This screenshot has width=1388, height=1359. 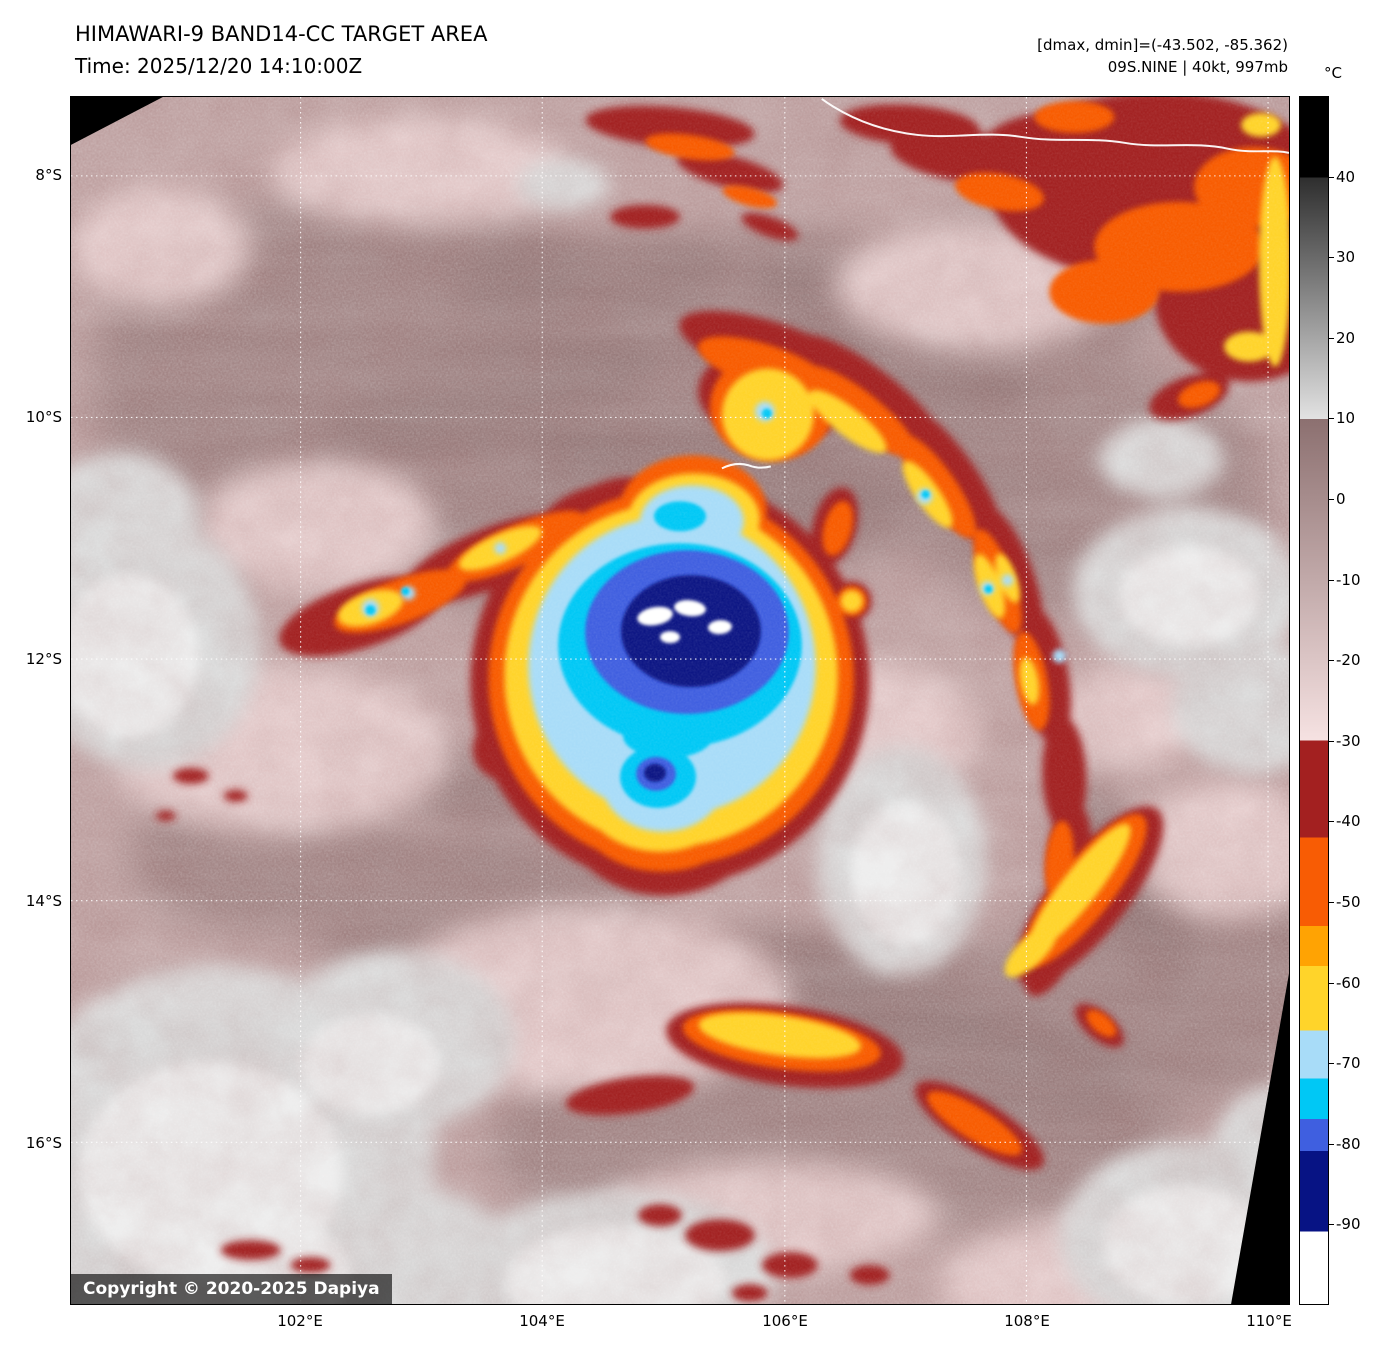 I want to click on dmax-dmin-annotation: [dmax, dmin]=(-43.502, -85.362), so click(x=1162, y=45).